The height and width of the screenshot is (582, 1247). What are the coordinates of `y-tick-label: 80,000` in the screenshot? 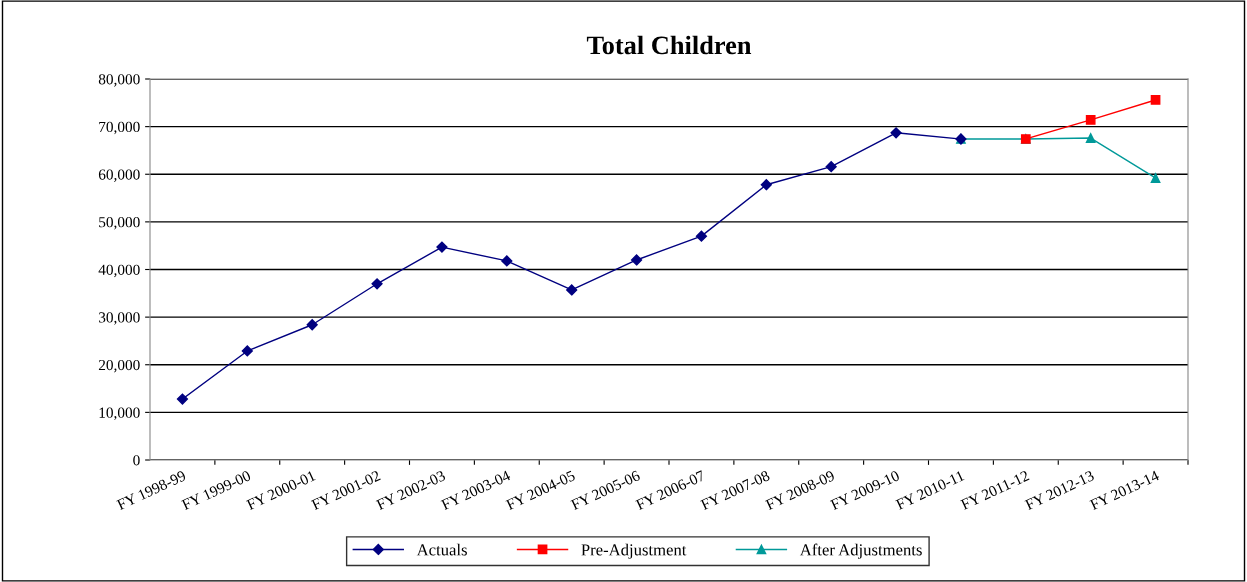 It's located at (119, 80).